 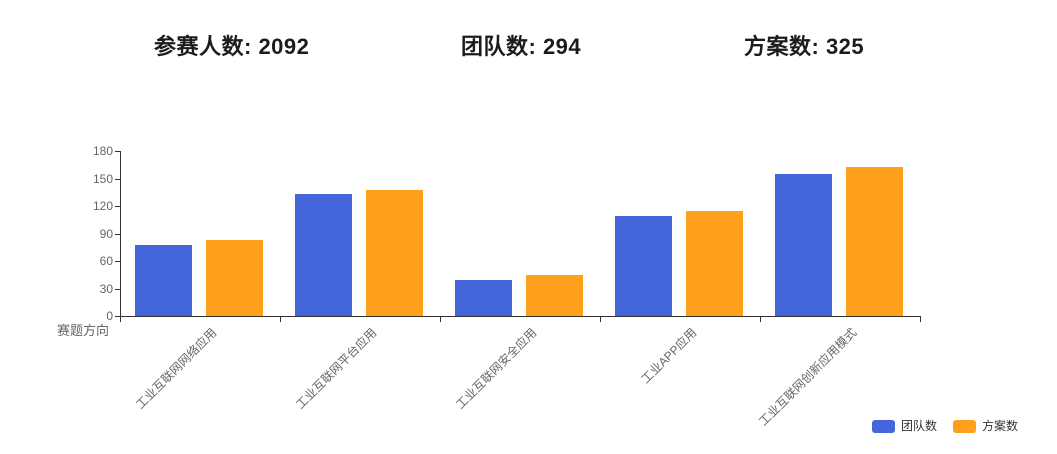 I want to click on x-category-label: 工业互联网安全应用, so click(x=496, y=368).